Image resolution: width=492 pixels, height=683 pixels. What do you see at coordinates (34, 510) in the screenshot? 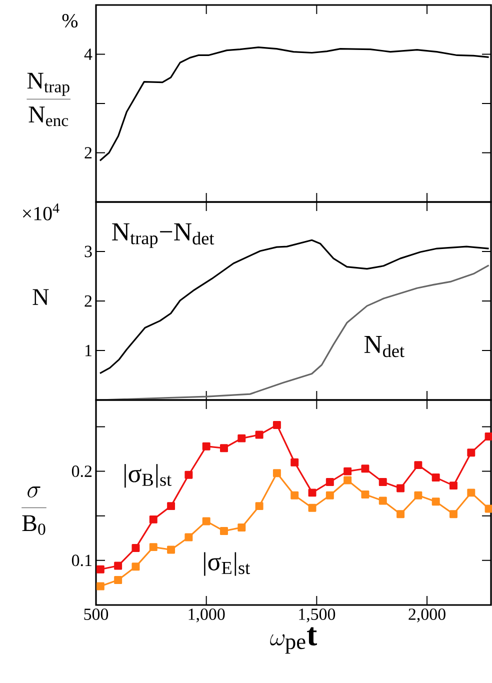
I see `y-axis-title: $\frac{\sigma}{\mathrm{B_0}}$` at bounding box center [34, 510].